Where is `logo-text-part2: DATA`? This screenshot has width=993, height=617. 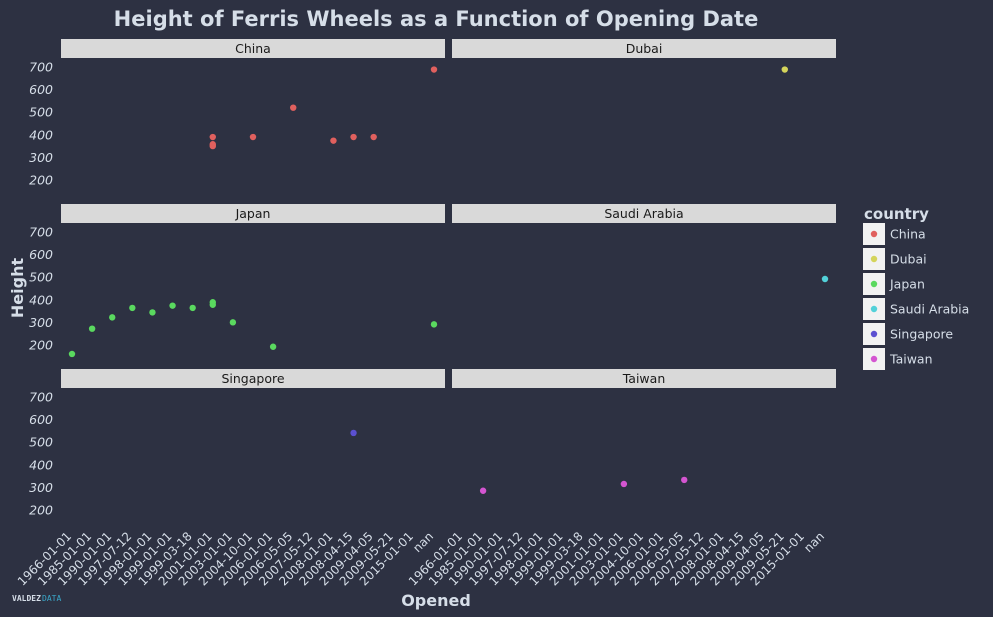
logo-text-part2: DATA is located at coordinates (51, 598).